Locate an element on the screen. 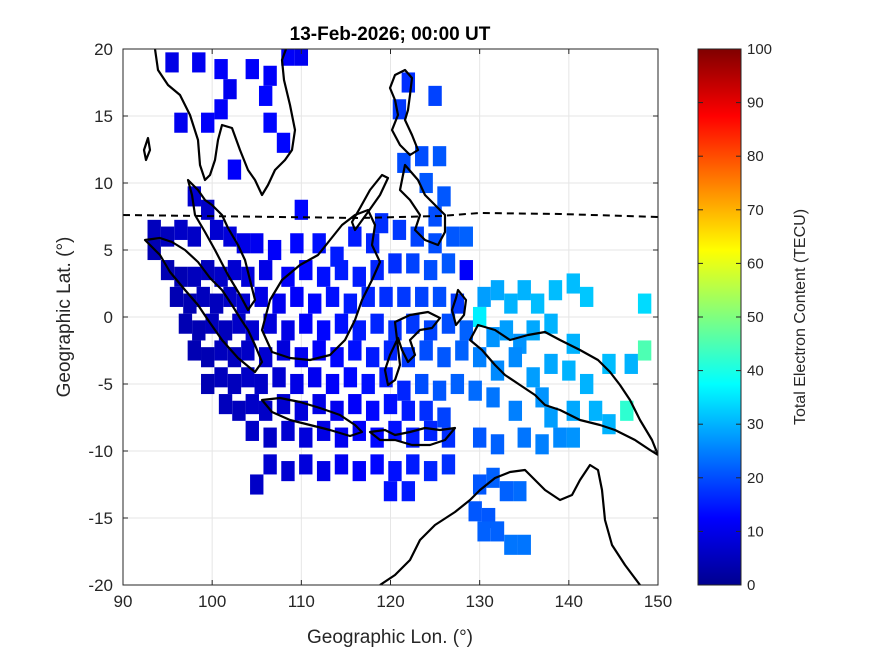 This screenshot has height=656, width=875. colorbar-tick-label: 50 is located at coordinates (755, 317).